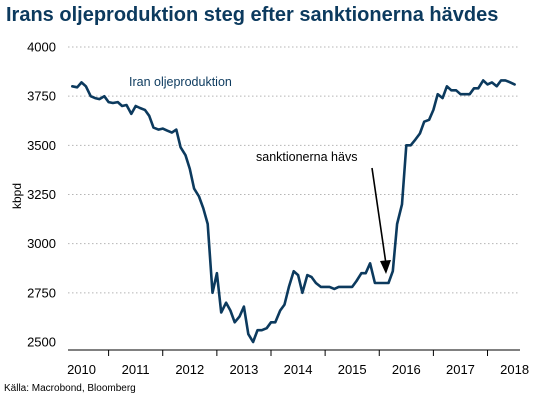 This screenshot has height=405, width=540. I want to click on annotation-arrow, so click(381, 220).